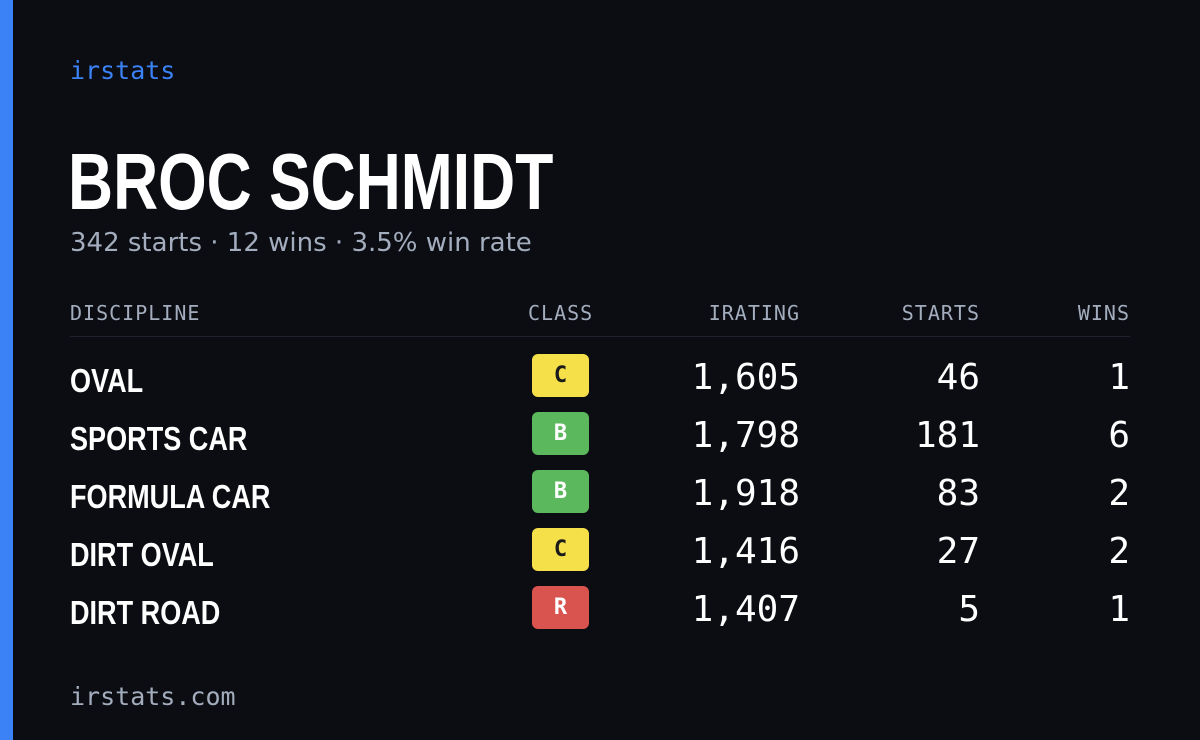 Image resolution: width=1200 pixels, height=740 pixels. I want to click on starts-value: 46, so click(958, 377).